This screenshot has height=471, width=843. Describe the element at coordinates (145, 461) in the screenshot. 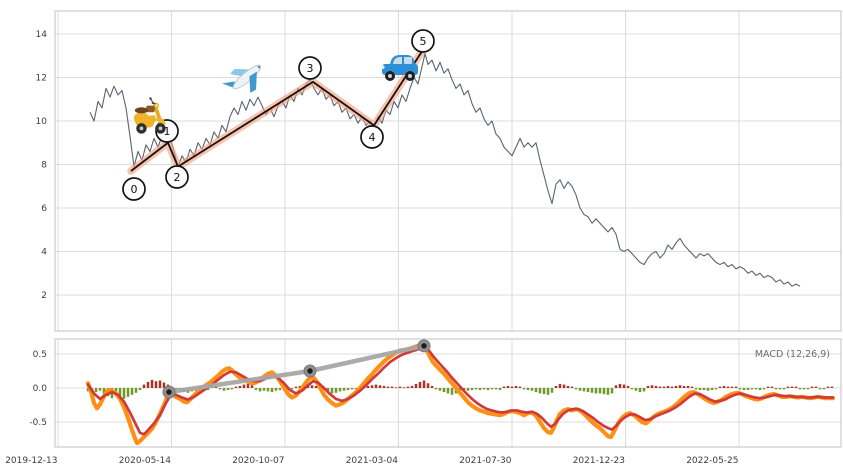

I see `x-tick-label: 2020-05-14` at that location.